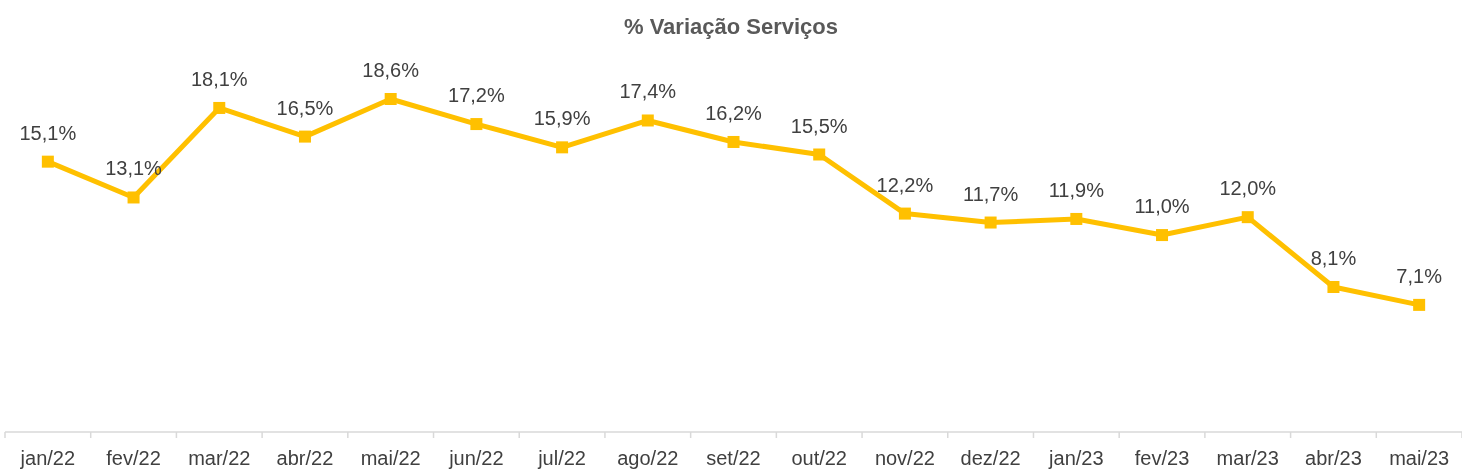 This screenshot has width=1462, height=472. Describe the element at coordinates (47, 458) in the screenshot. I see `x-tick-label: jan/22` at that location.